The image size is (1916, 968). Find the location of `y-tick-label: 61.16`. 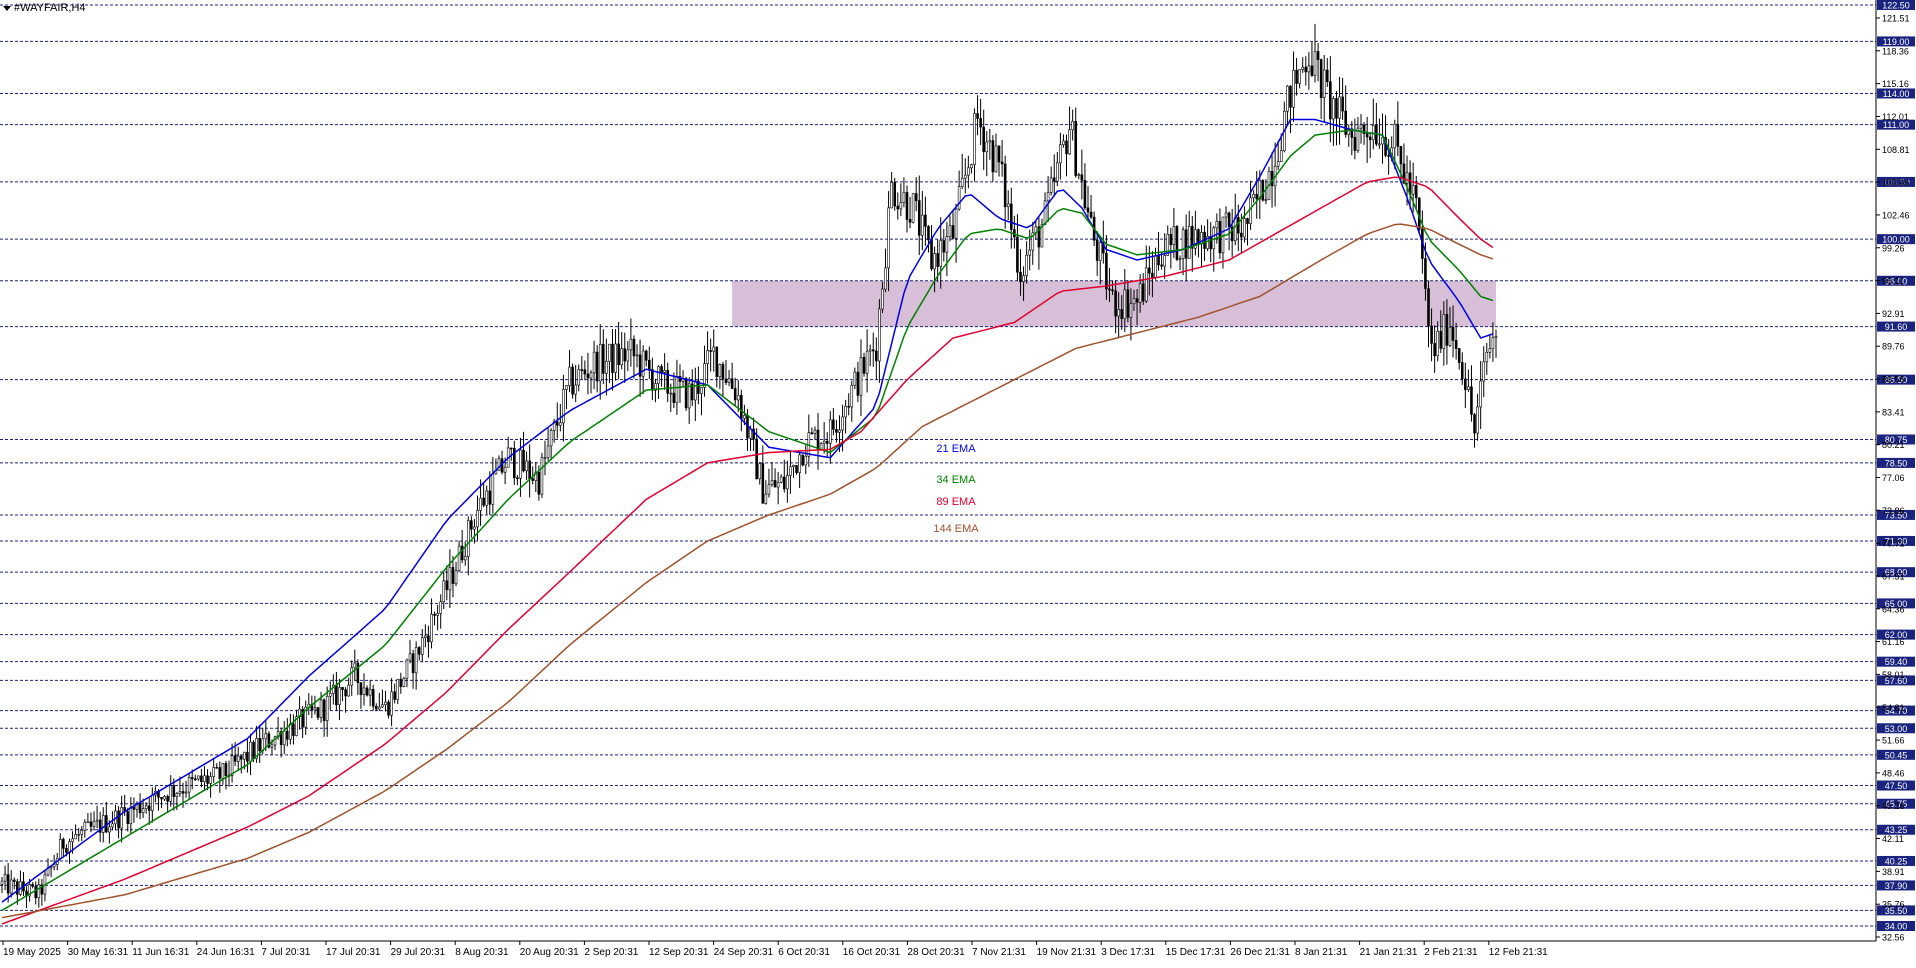

y-tick-label: 61.16 is located at coordinates (1893, 642).